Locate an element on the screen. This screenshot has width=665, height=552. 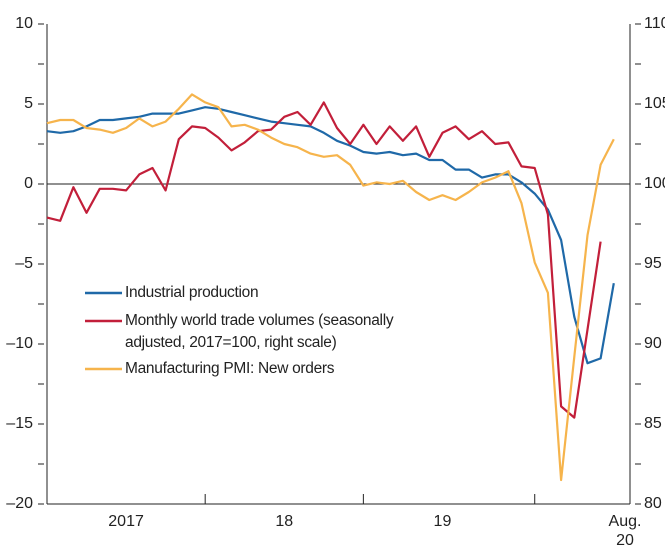
legend-label: Industrial production is located at coordinates (192, 292).